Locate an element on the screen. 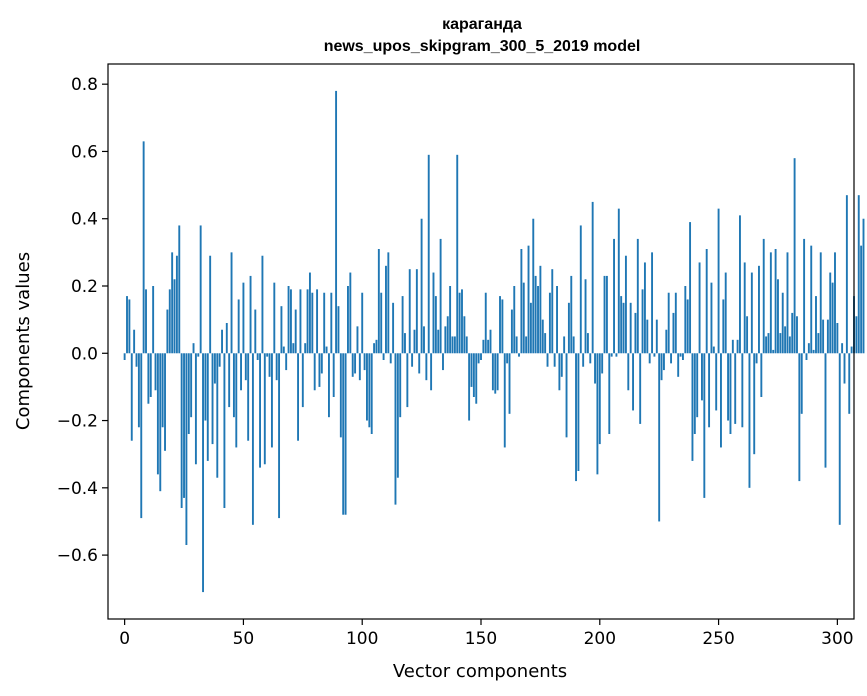  x-tick-label: 200 is located at coordinates (600, 639).